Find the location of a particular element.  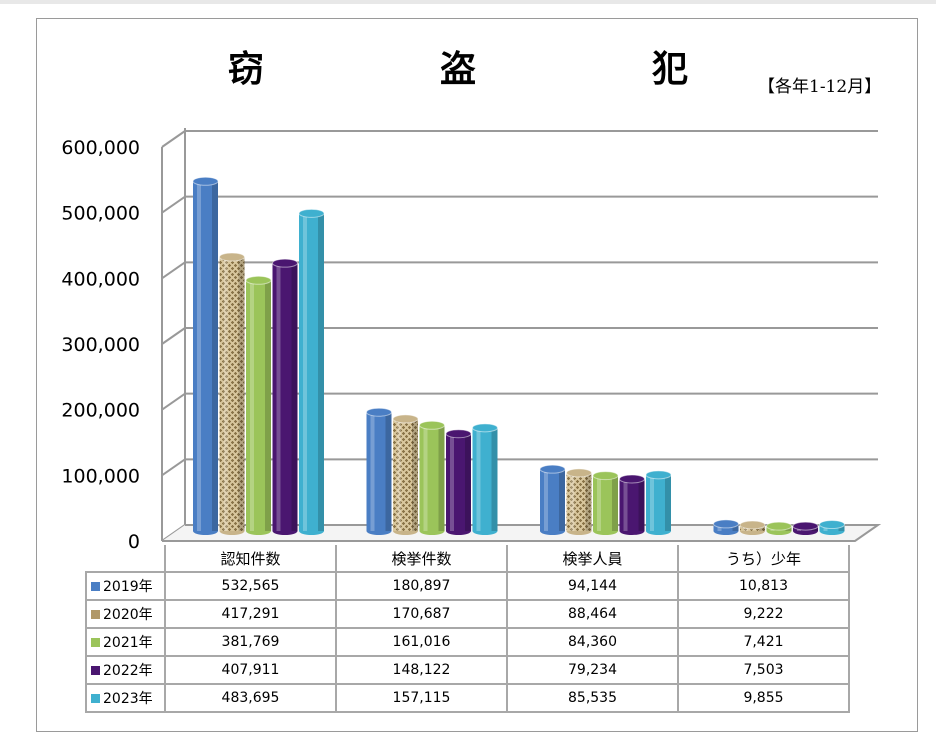

y-tick-label: 300,000 is located at coordinates (100, 345).